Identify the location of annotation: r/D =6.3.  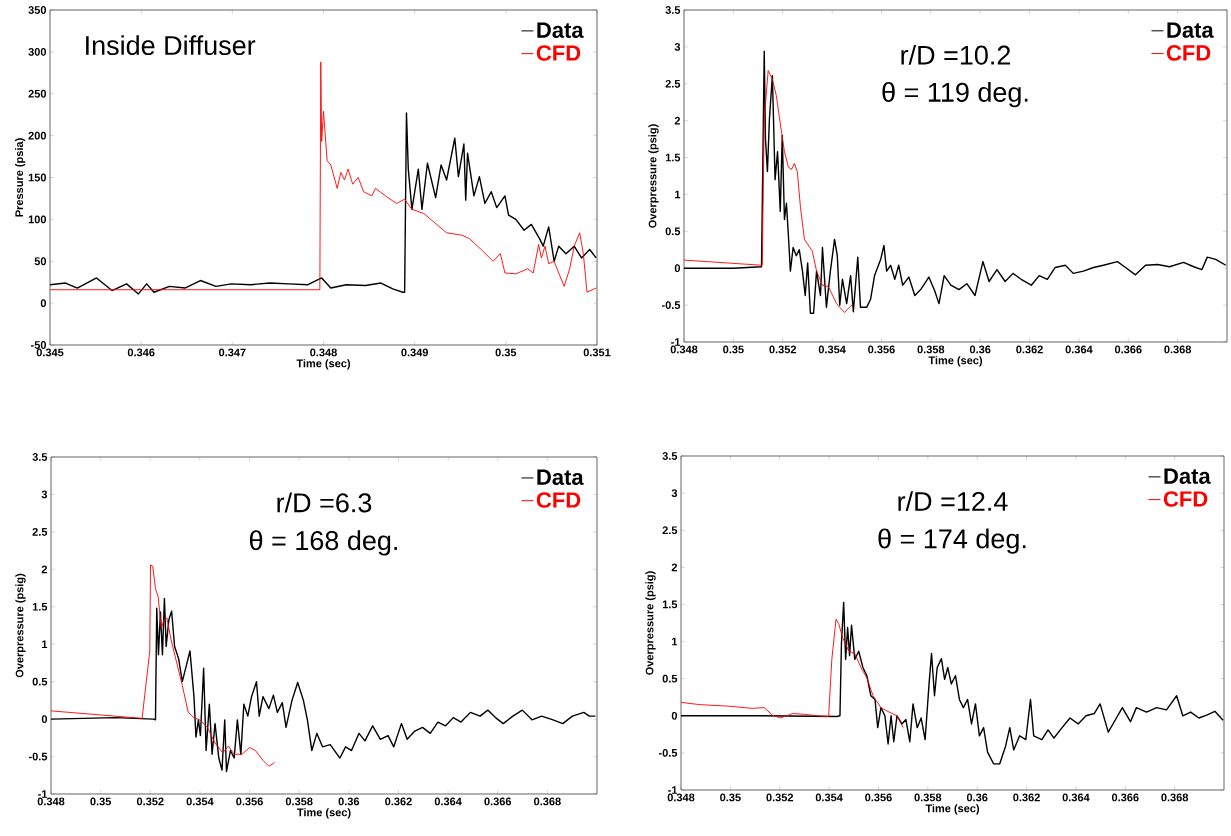
(324, 502).